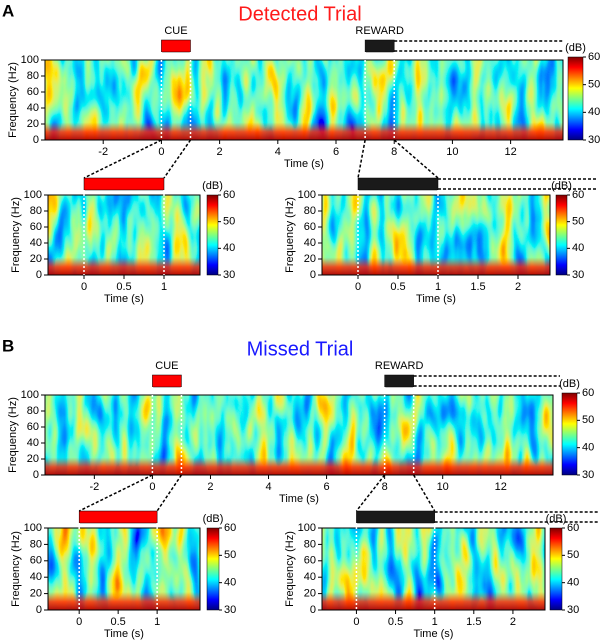  Describe the element at coordinates (94, 487) in the screenshot. I see `x-tick-label: -2` at that location.